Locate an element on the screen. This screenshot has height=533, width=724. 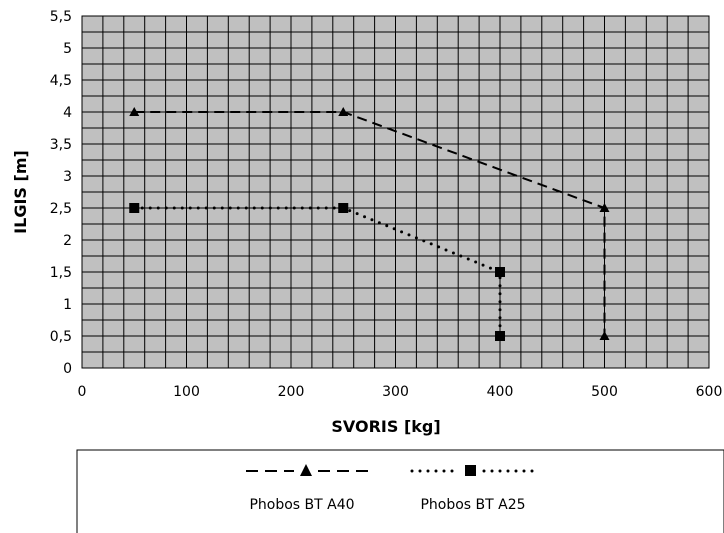
legend-marker-a40 is located at coordinates (306, 470).